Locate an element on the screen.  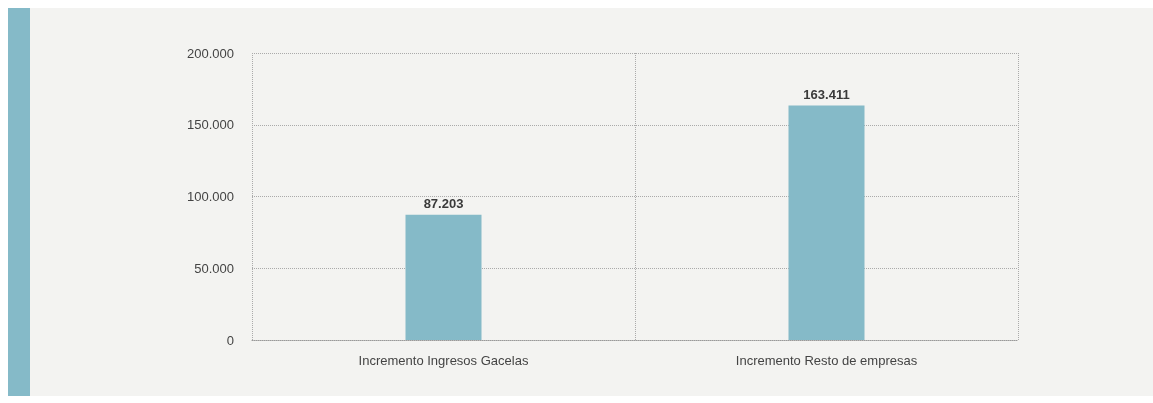
y-tick-label: 50.000 is located at coordinates (214, 268).